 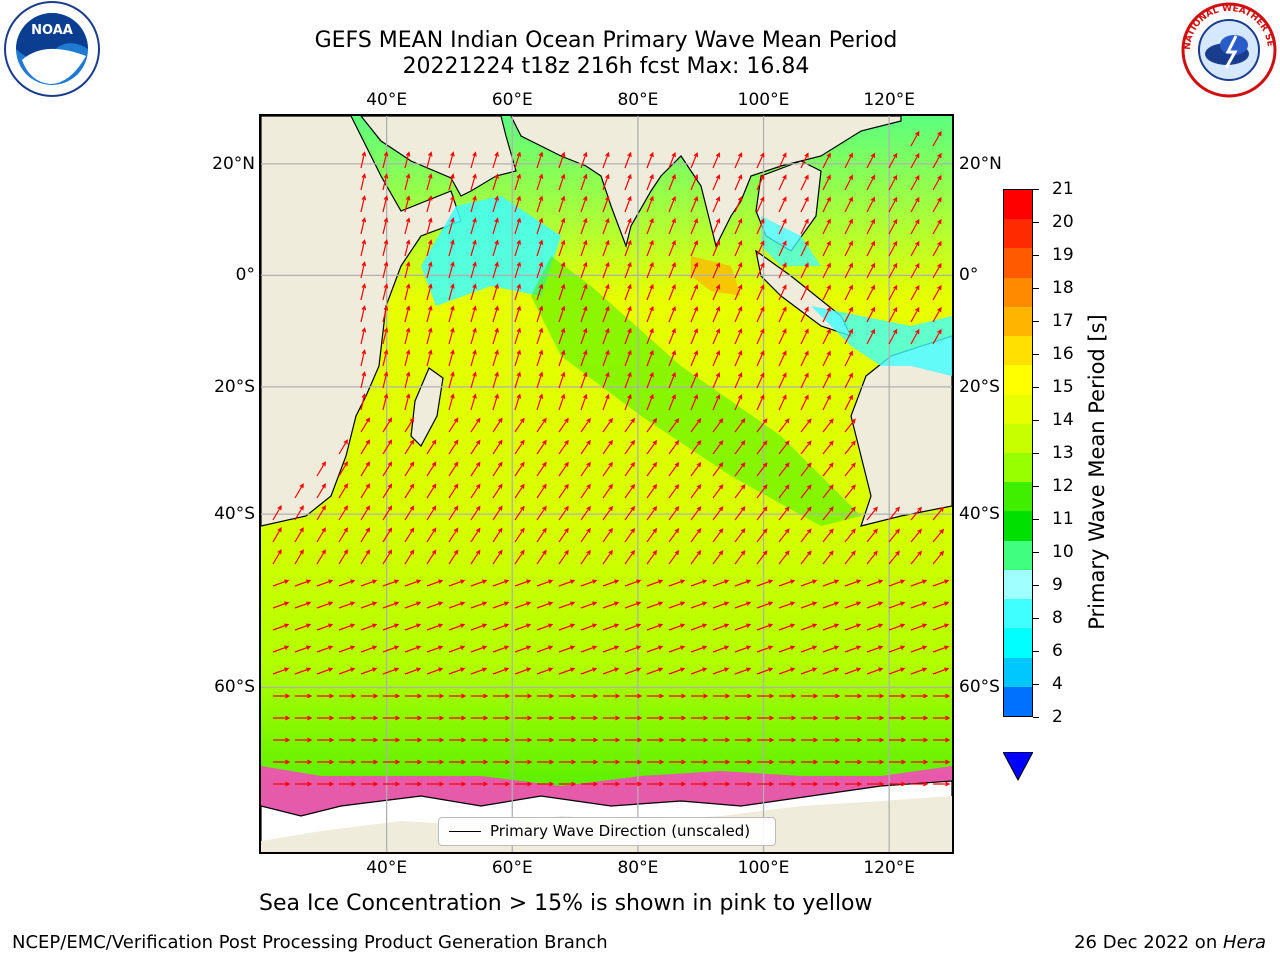 I want to click on colorbar-extend-arrow-icon, so click(x=1018, y=767).